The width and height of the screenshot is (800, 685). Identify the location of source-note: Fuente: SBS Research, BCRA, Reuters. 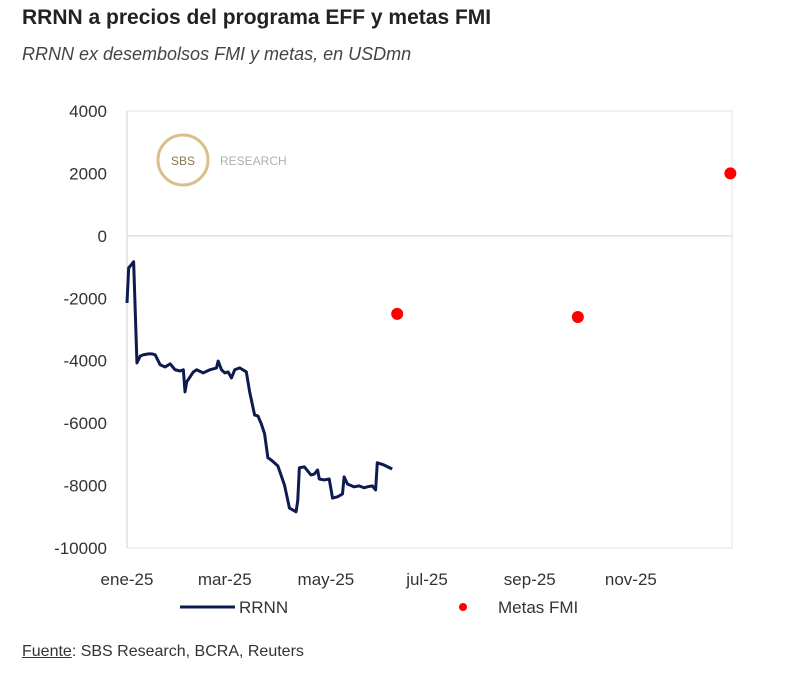
(163, 652).